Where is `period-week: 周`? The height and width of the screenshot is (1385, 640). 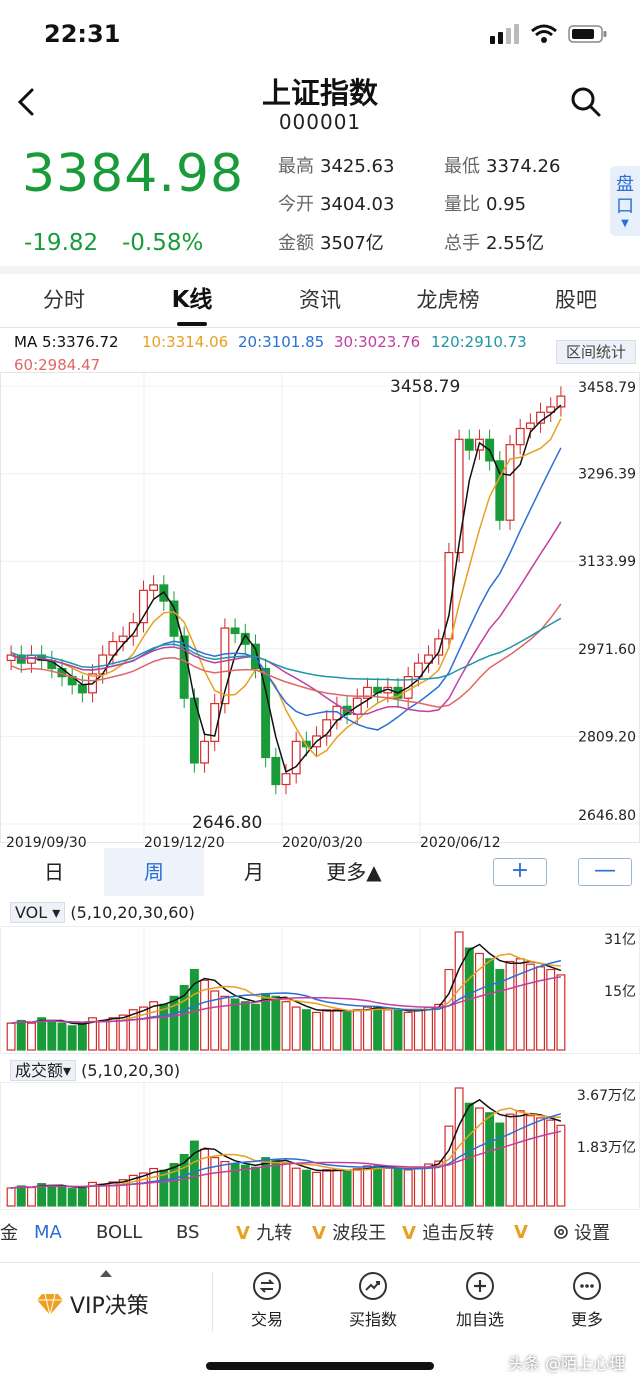
period-week: 周 is located at coordinates (154, 872).